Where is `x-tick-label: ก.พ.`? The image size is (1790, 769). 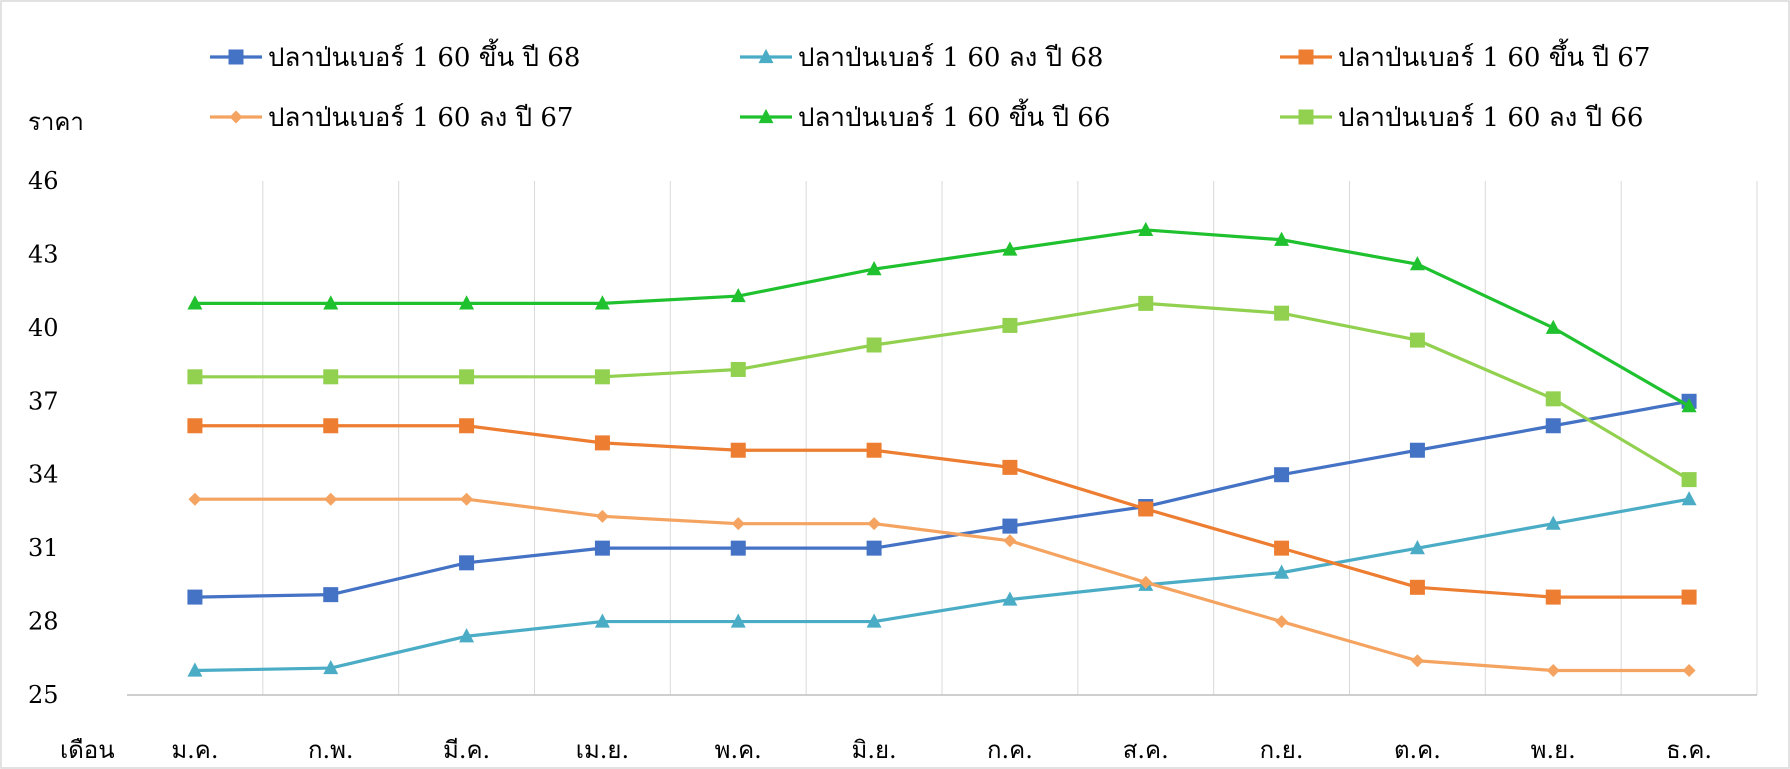 x-tick-label: ก.พ. is located at coordinates (331, 750).